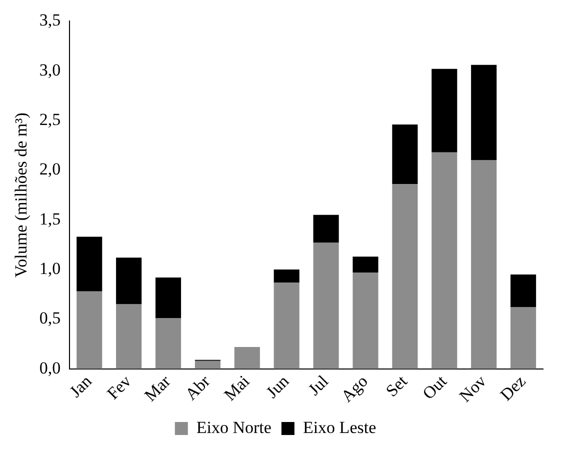  I want to click on x-tick-label: Mar, so click(157, 388).